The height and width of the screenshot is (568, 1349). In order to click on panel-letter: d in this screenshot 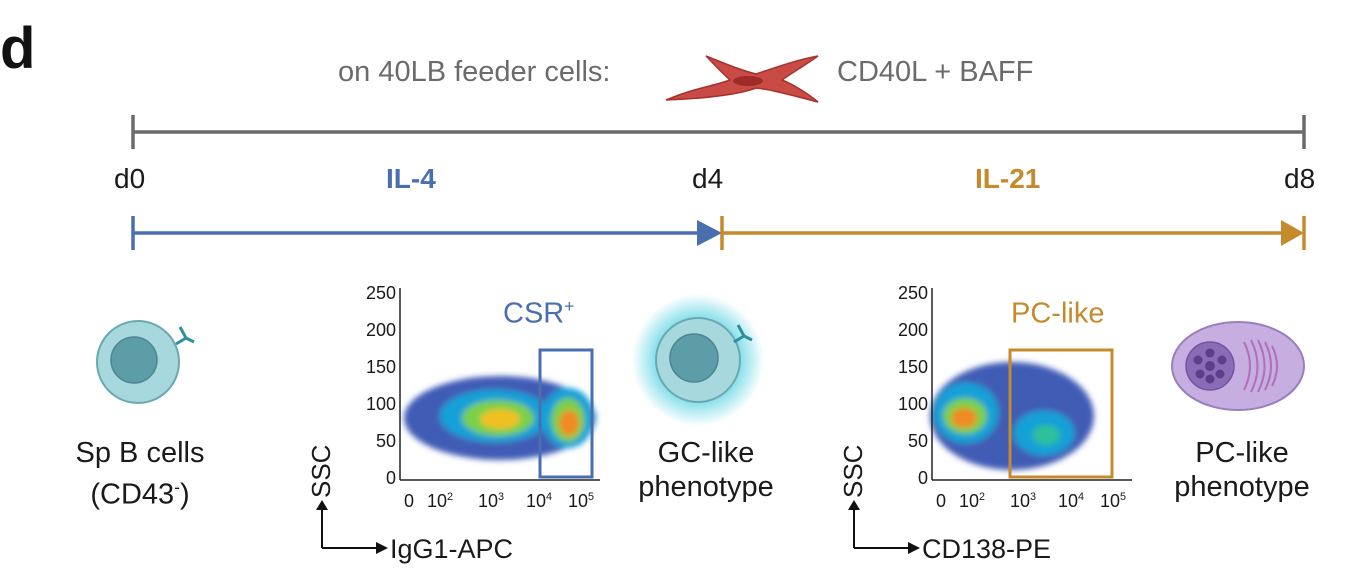, I will do `click(18, 48)`.